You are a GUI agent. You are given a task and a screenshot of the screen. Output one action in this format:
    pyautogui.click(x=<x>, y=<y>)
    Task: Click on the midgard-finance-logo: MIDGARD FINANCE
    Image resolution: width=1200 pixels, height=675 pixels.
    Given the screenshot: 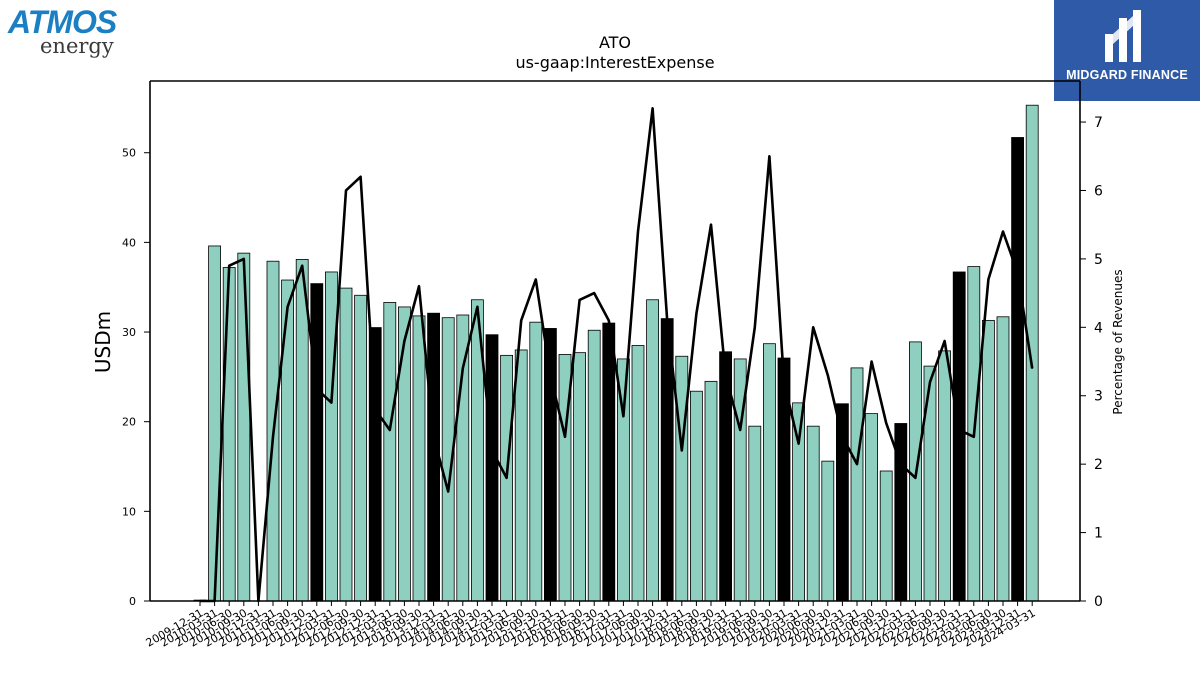 What is the action you would take?
    pyautogui.click(x=1127, y=50)
    